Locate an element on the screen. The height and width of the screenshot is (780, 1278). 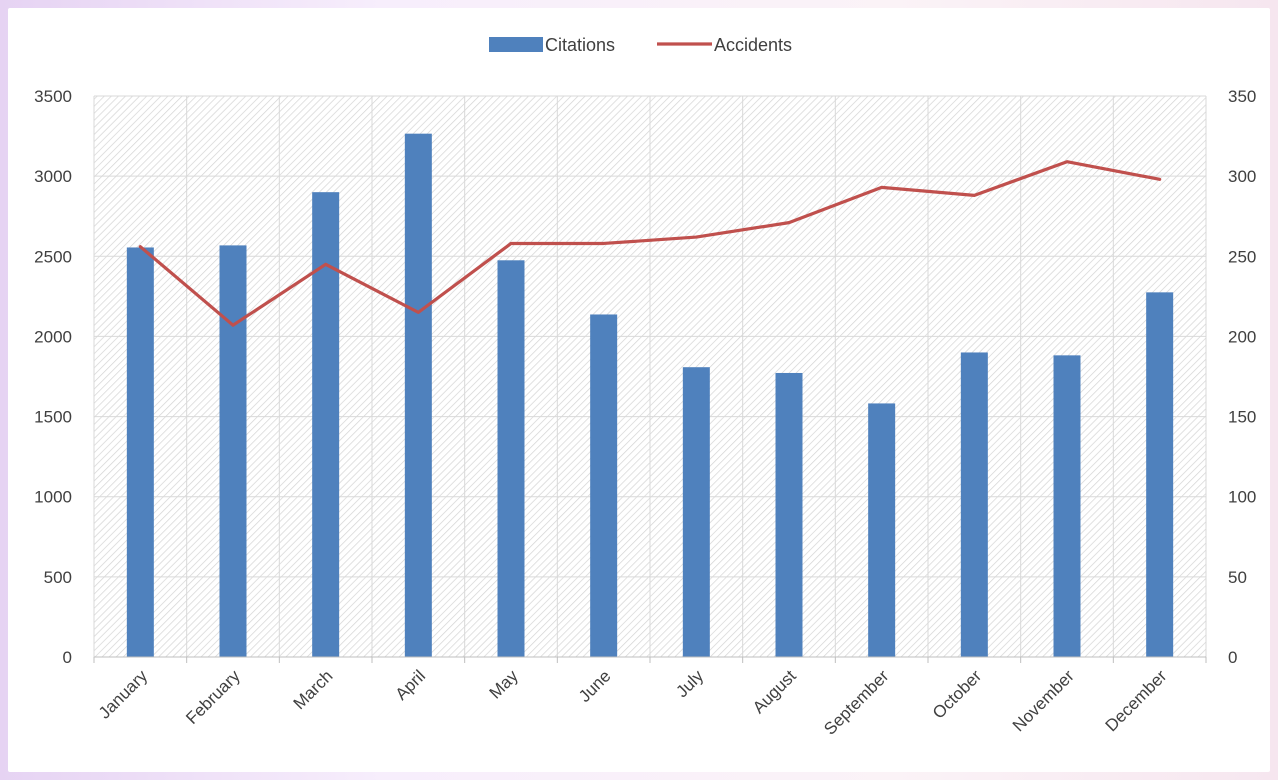
right-axis-tick-label: 100 is located at coordinates (1242, 497).